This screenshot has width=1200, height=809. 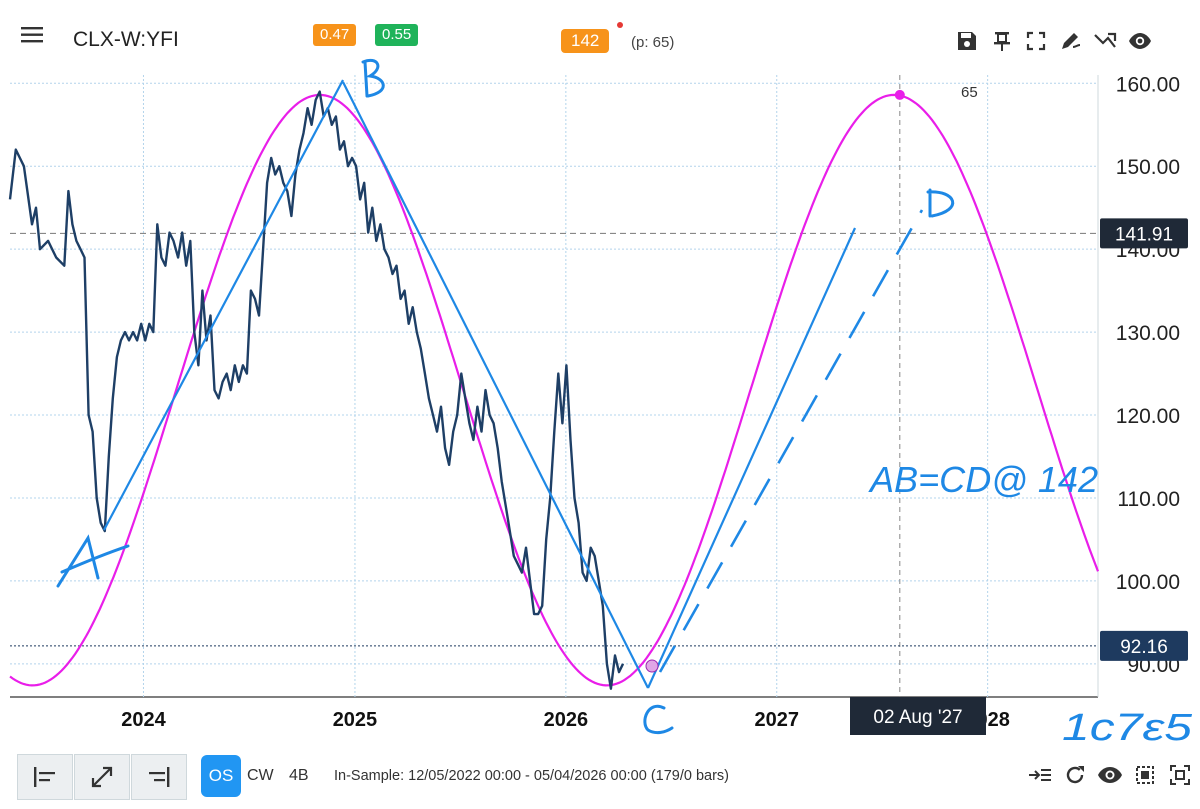 What do you see at coordinates (585, 41) in the screenshot?
I see `cycle-period-badge: 142` at bounding box center [585, 41].